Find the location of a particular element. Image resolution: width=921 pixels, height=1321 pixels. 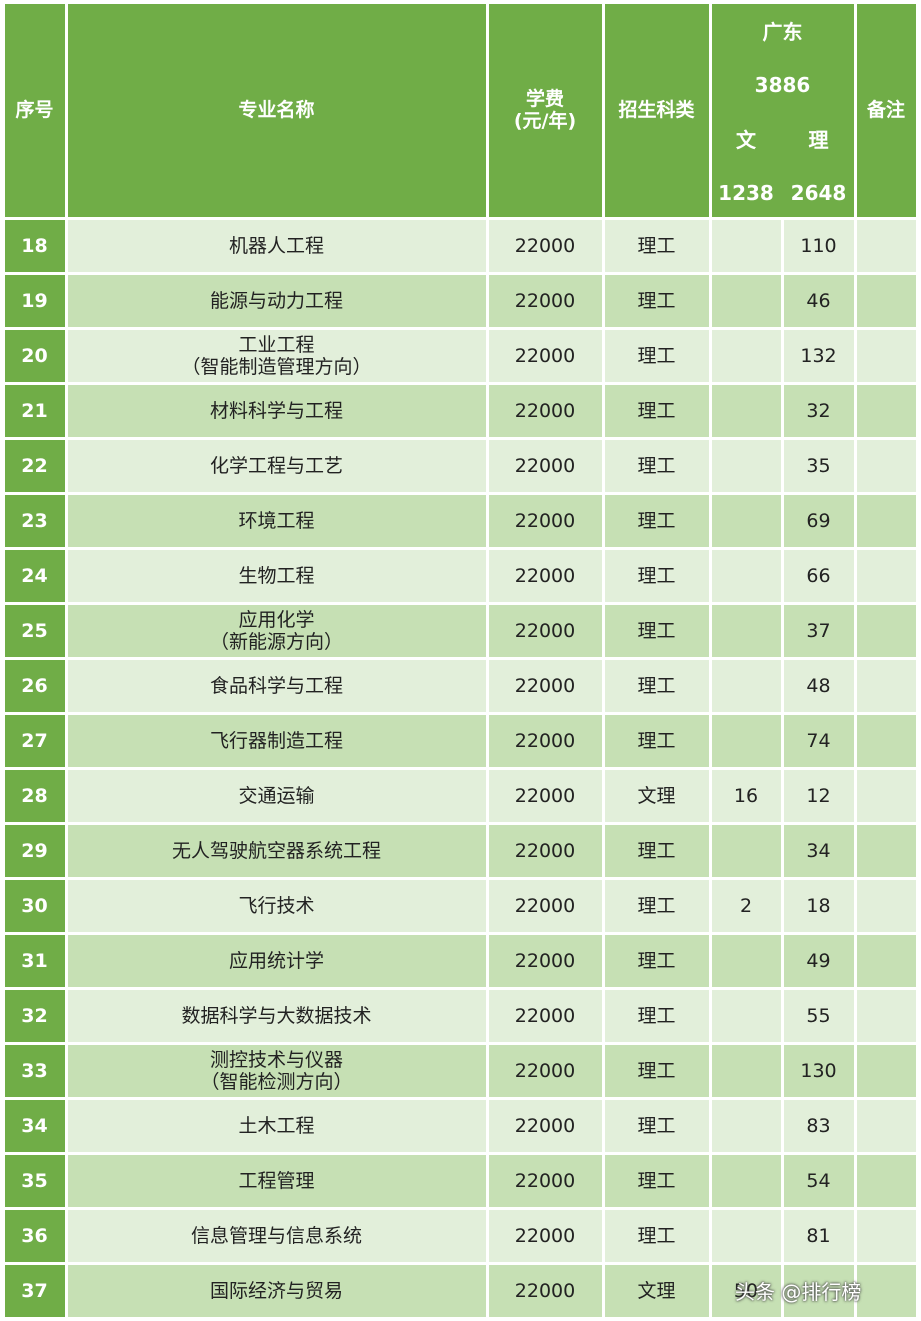

major-line: 化学工程与工艺 is located at coordinates (276, 465).